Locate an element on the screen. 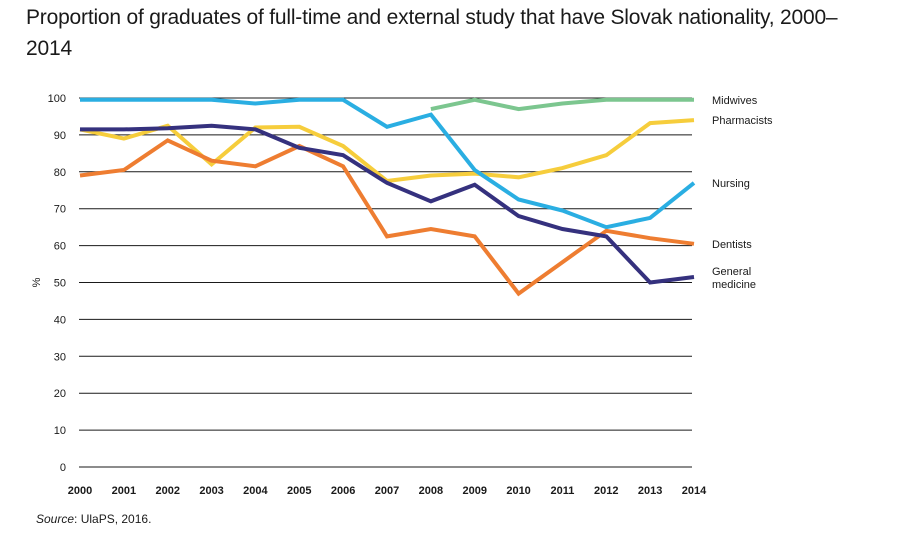 The width and height of the screenshot is (915, 540). x-tick-label: 2011 is located at coordinates (562, 491).